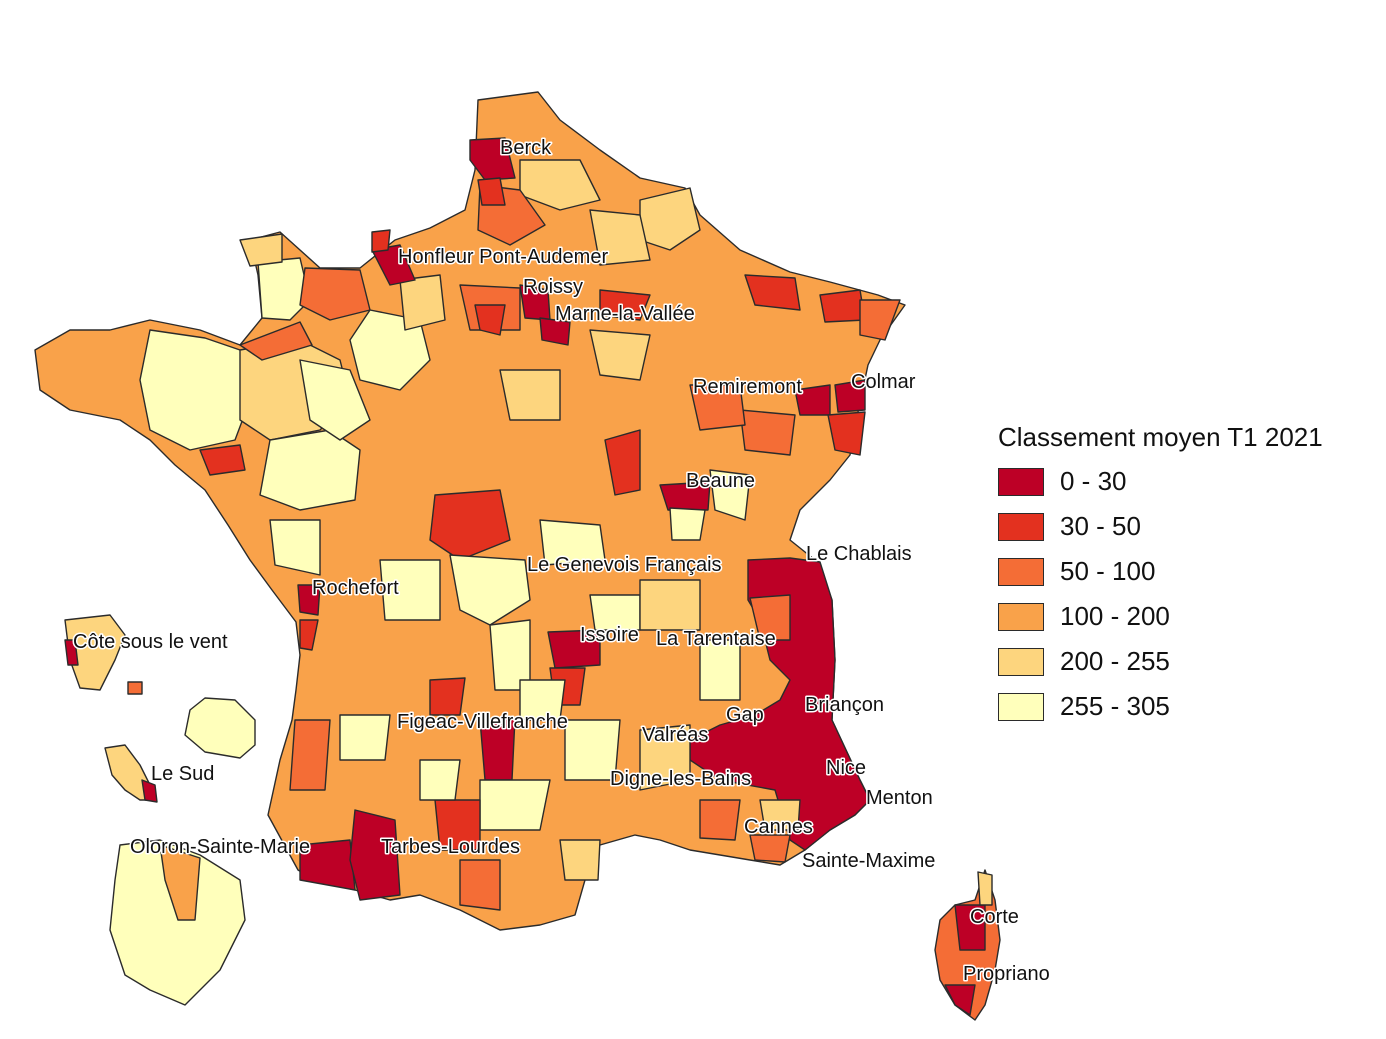 This screenshot has height=1039, width=1386. What do you see at coordinates (1115, 661) in the screenshot?
I see `legend-label: 200 - 255` at bounding box center [1115, 661].